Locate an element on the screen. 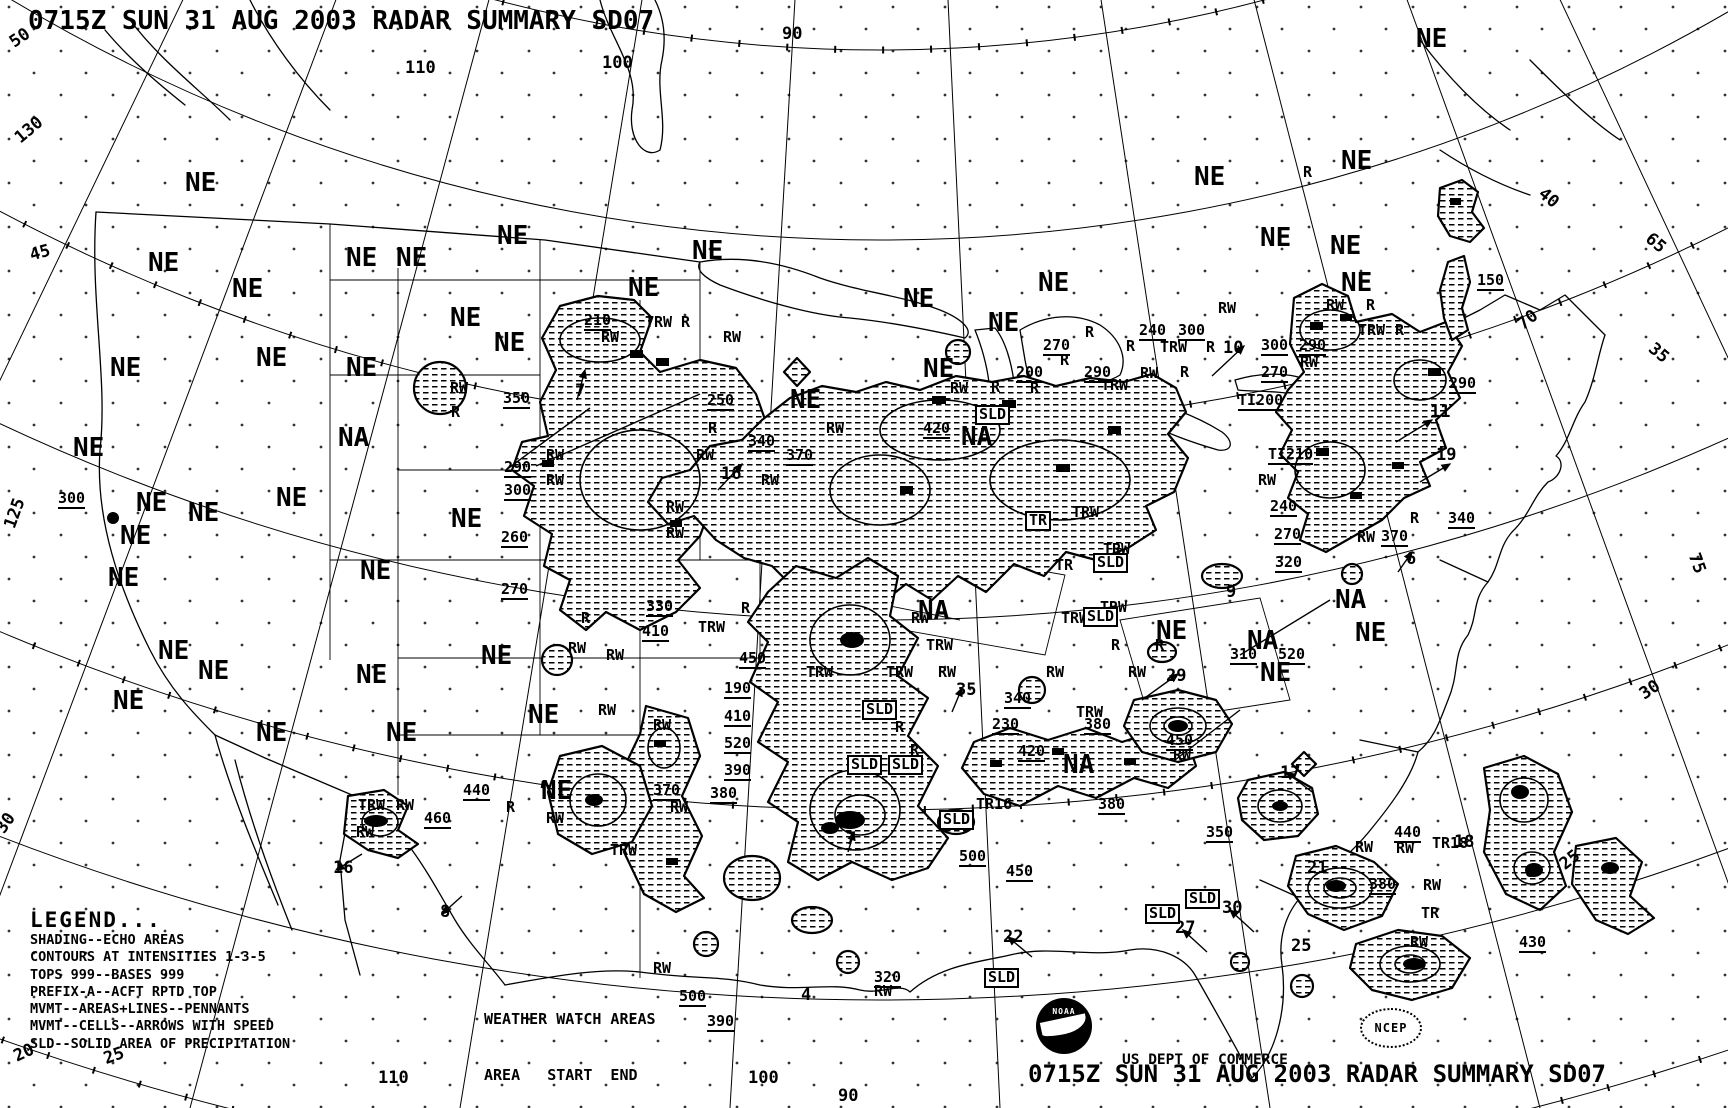 The height and width of the screenshot is (1108, 1728). legend-line: TOPS 999--BASES 999 is located at coordinates (107, 974).